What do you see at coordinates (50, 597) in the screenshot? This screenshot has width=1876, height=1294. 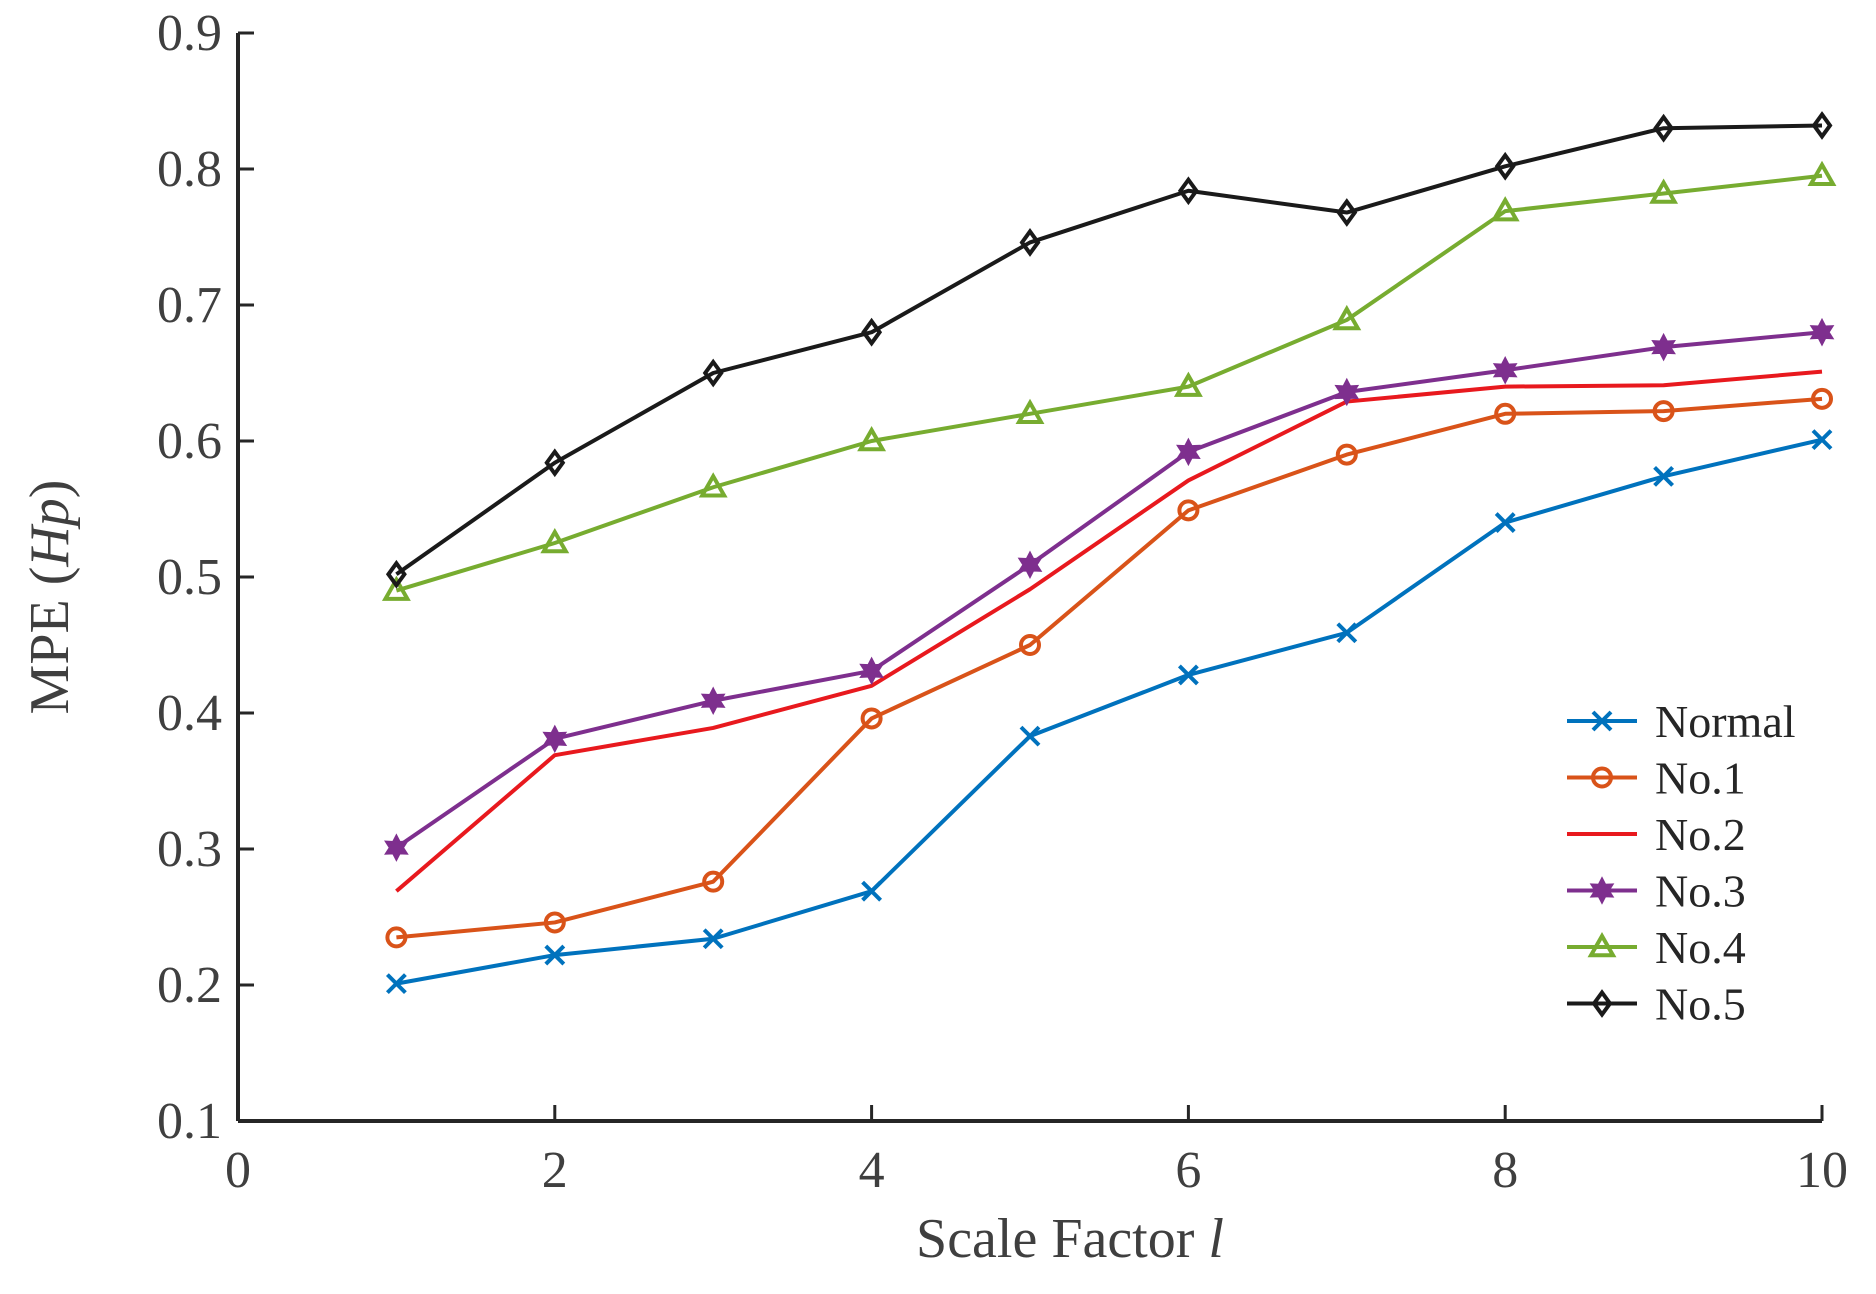 I see `y-axis-title: MPE (Hp)` at bounding box center [50, 597].